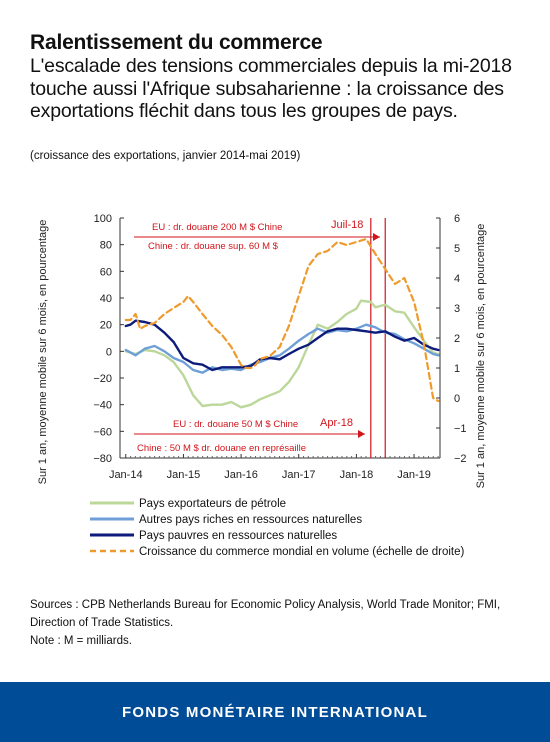 This screenshot has width=550, height=742. Describe the element at coordinates (235, 424) in the screenshot. I see `annotation-us-50: EU : dr. douane 50 M $ Chine` at that location.